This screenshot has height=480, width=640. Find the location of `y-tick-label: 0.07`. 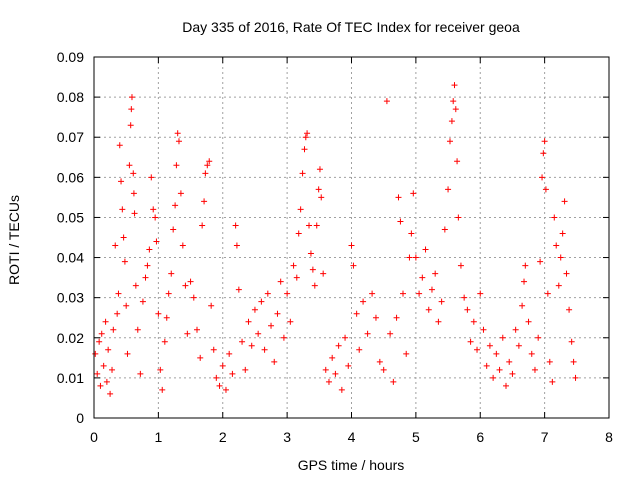

y-tick-label: 0.07 is located at coordinates (70, 137).